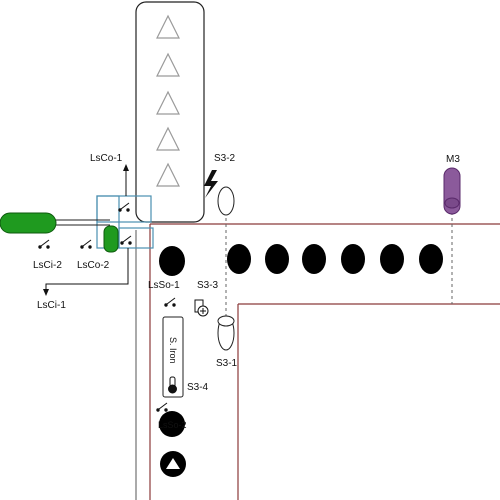 This screenshot has height=500, width=500. Describe the element at coordinates (47, 265) in the screenshot. I see `label-lsci2: LsCi-2` at that location.